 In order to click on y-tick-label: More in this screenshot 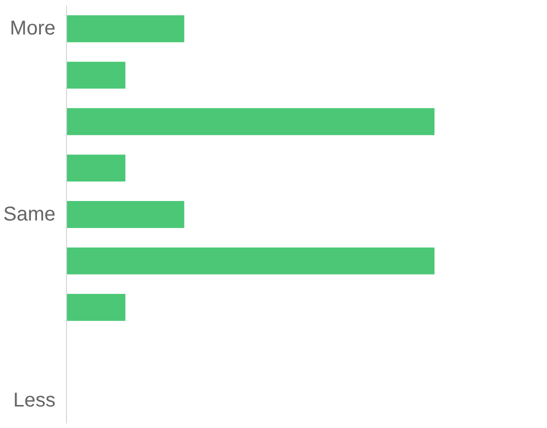, I will do `click(33, 29)`.